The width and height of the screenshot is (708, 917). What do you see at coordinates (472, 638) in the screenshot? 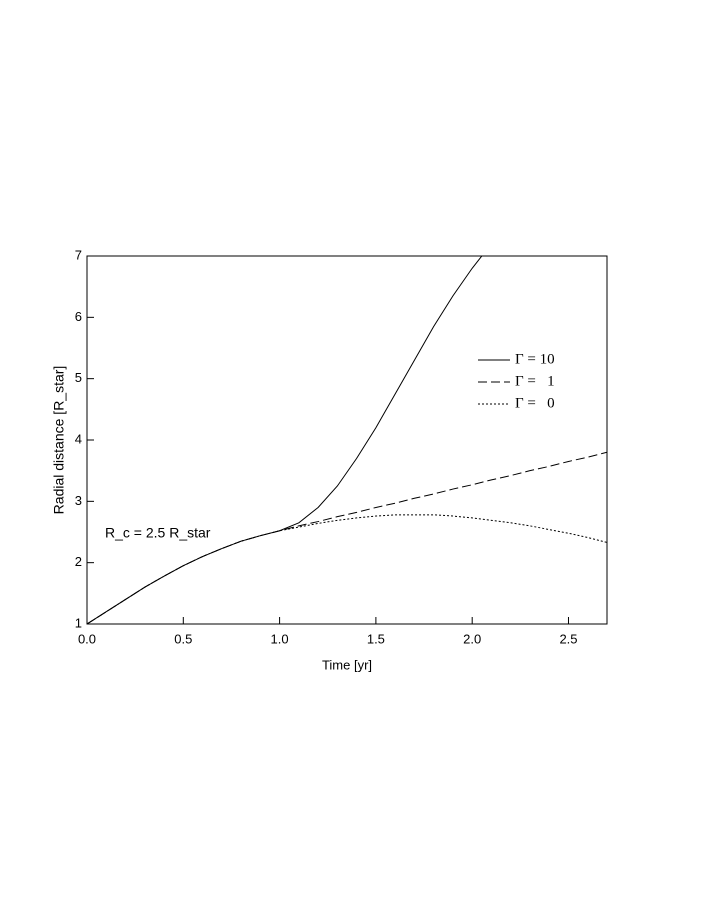
I see `x-tick-label: 2.0` at bounding box center [472, 638].